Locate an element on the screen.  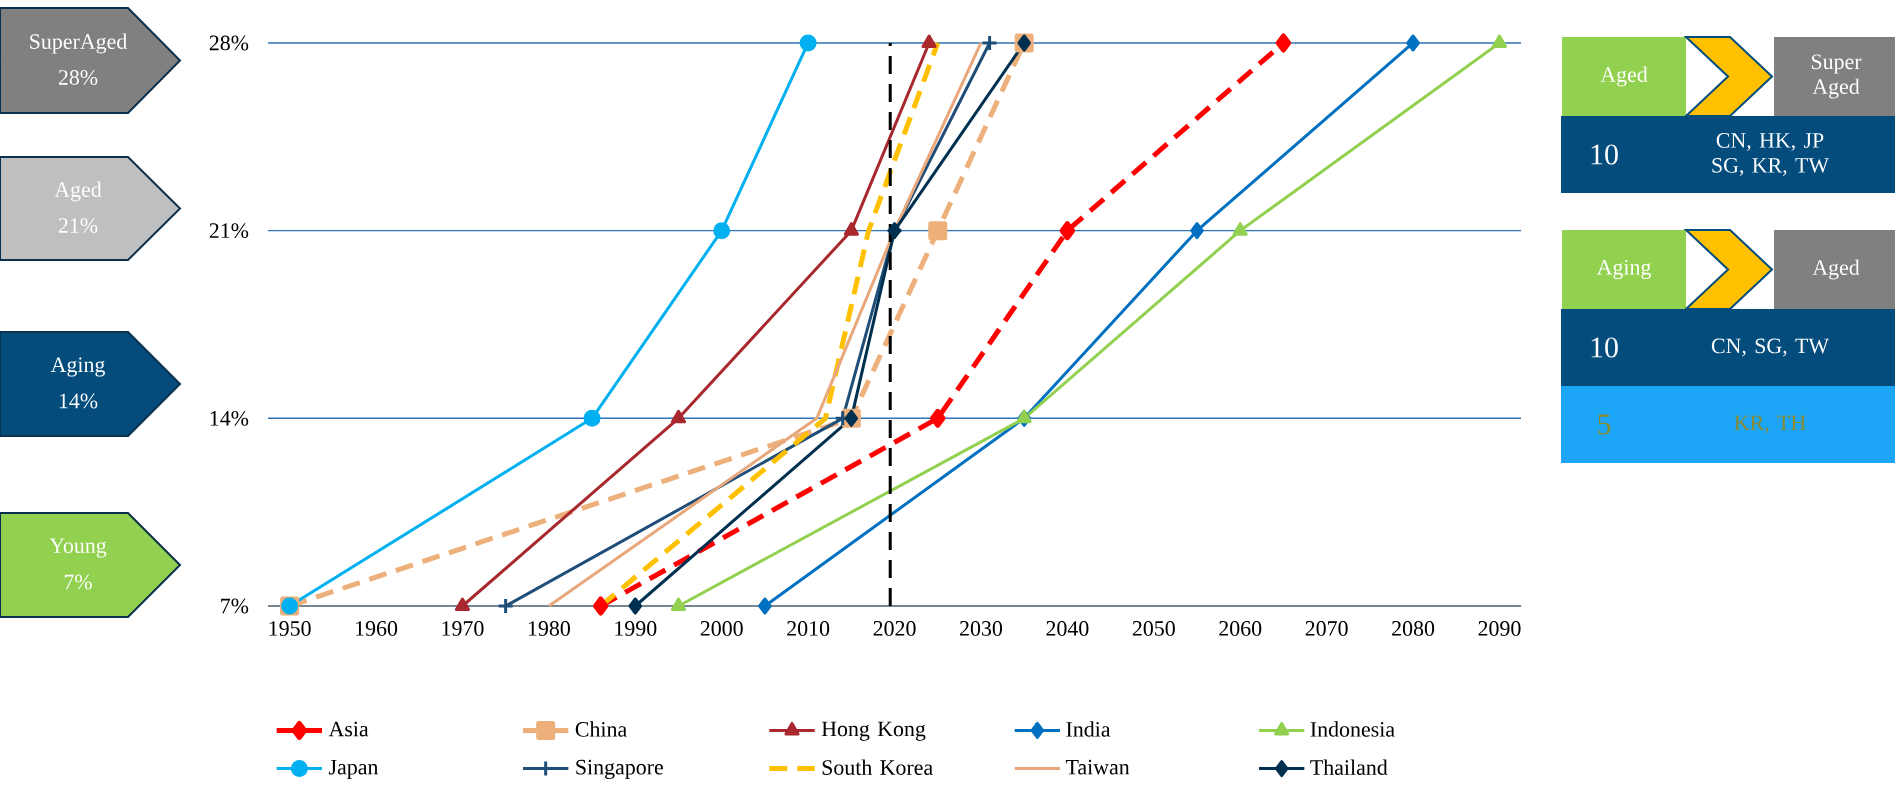
x-tick-label: 2020 is located at coordinates (894, 628).